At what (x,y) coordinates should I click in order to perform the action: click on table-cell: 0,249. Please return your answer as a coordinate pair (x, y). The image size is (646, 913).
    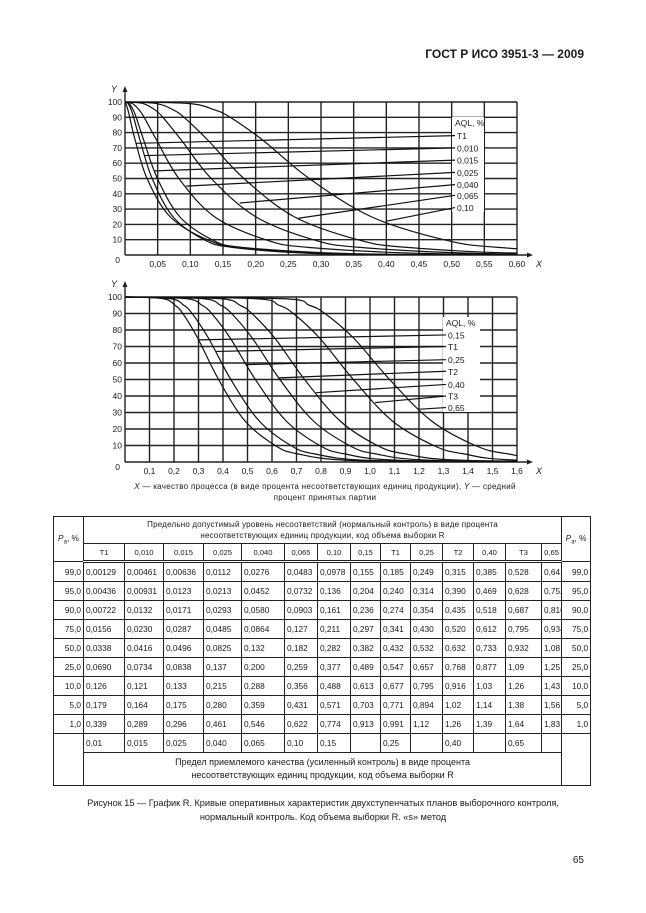
    Looking at the image, I should click on (426, 571).